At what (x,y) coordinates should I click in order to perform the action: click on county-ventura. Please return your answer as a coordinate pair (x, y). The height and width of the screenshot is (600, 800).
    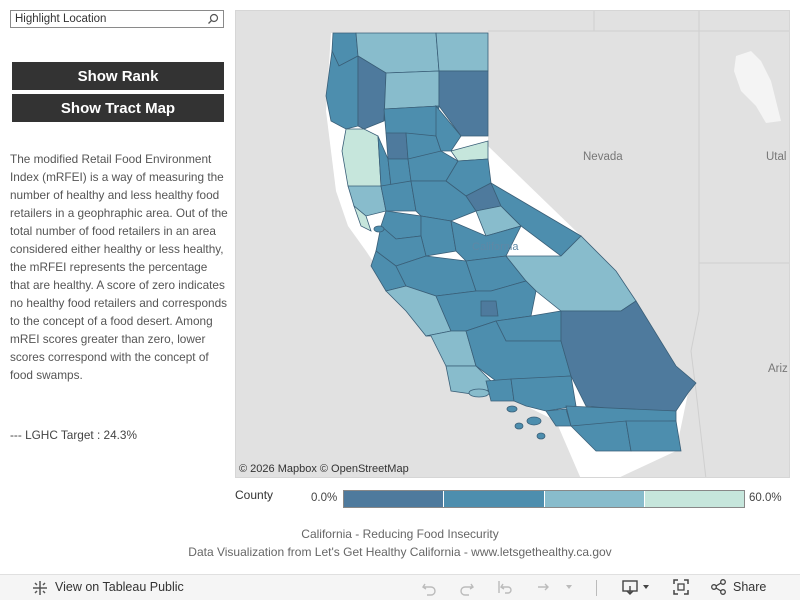
    Looking at the image, I should click on (500, 390).